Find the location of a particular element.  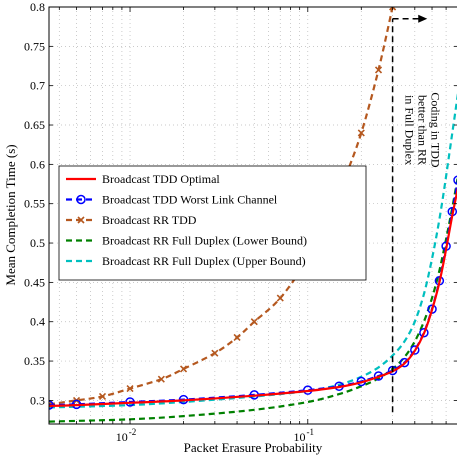

y-tick-label: 0.55 is located at coordinates (34, 204).